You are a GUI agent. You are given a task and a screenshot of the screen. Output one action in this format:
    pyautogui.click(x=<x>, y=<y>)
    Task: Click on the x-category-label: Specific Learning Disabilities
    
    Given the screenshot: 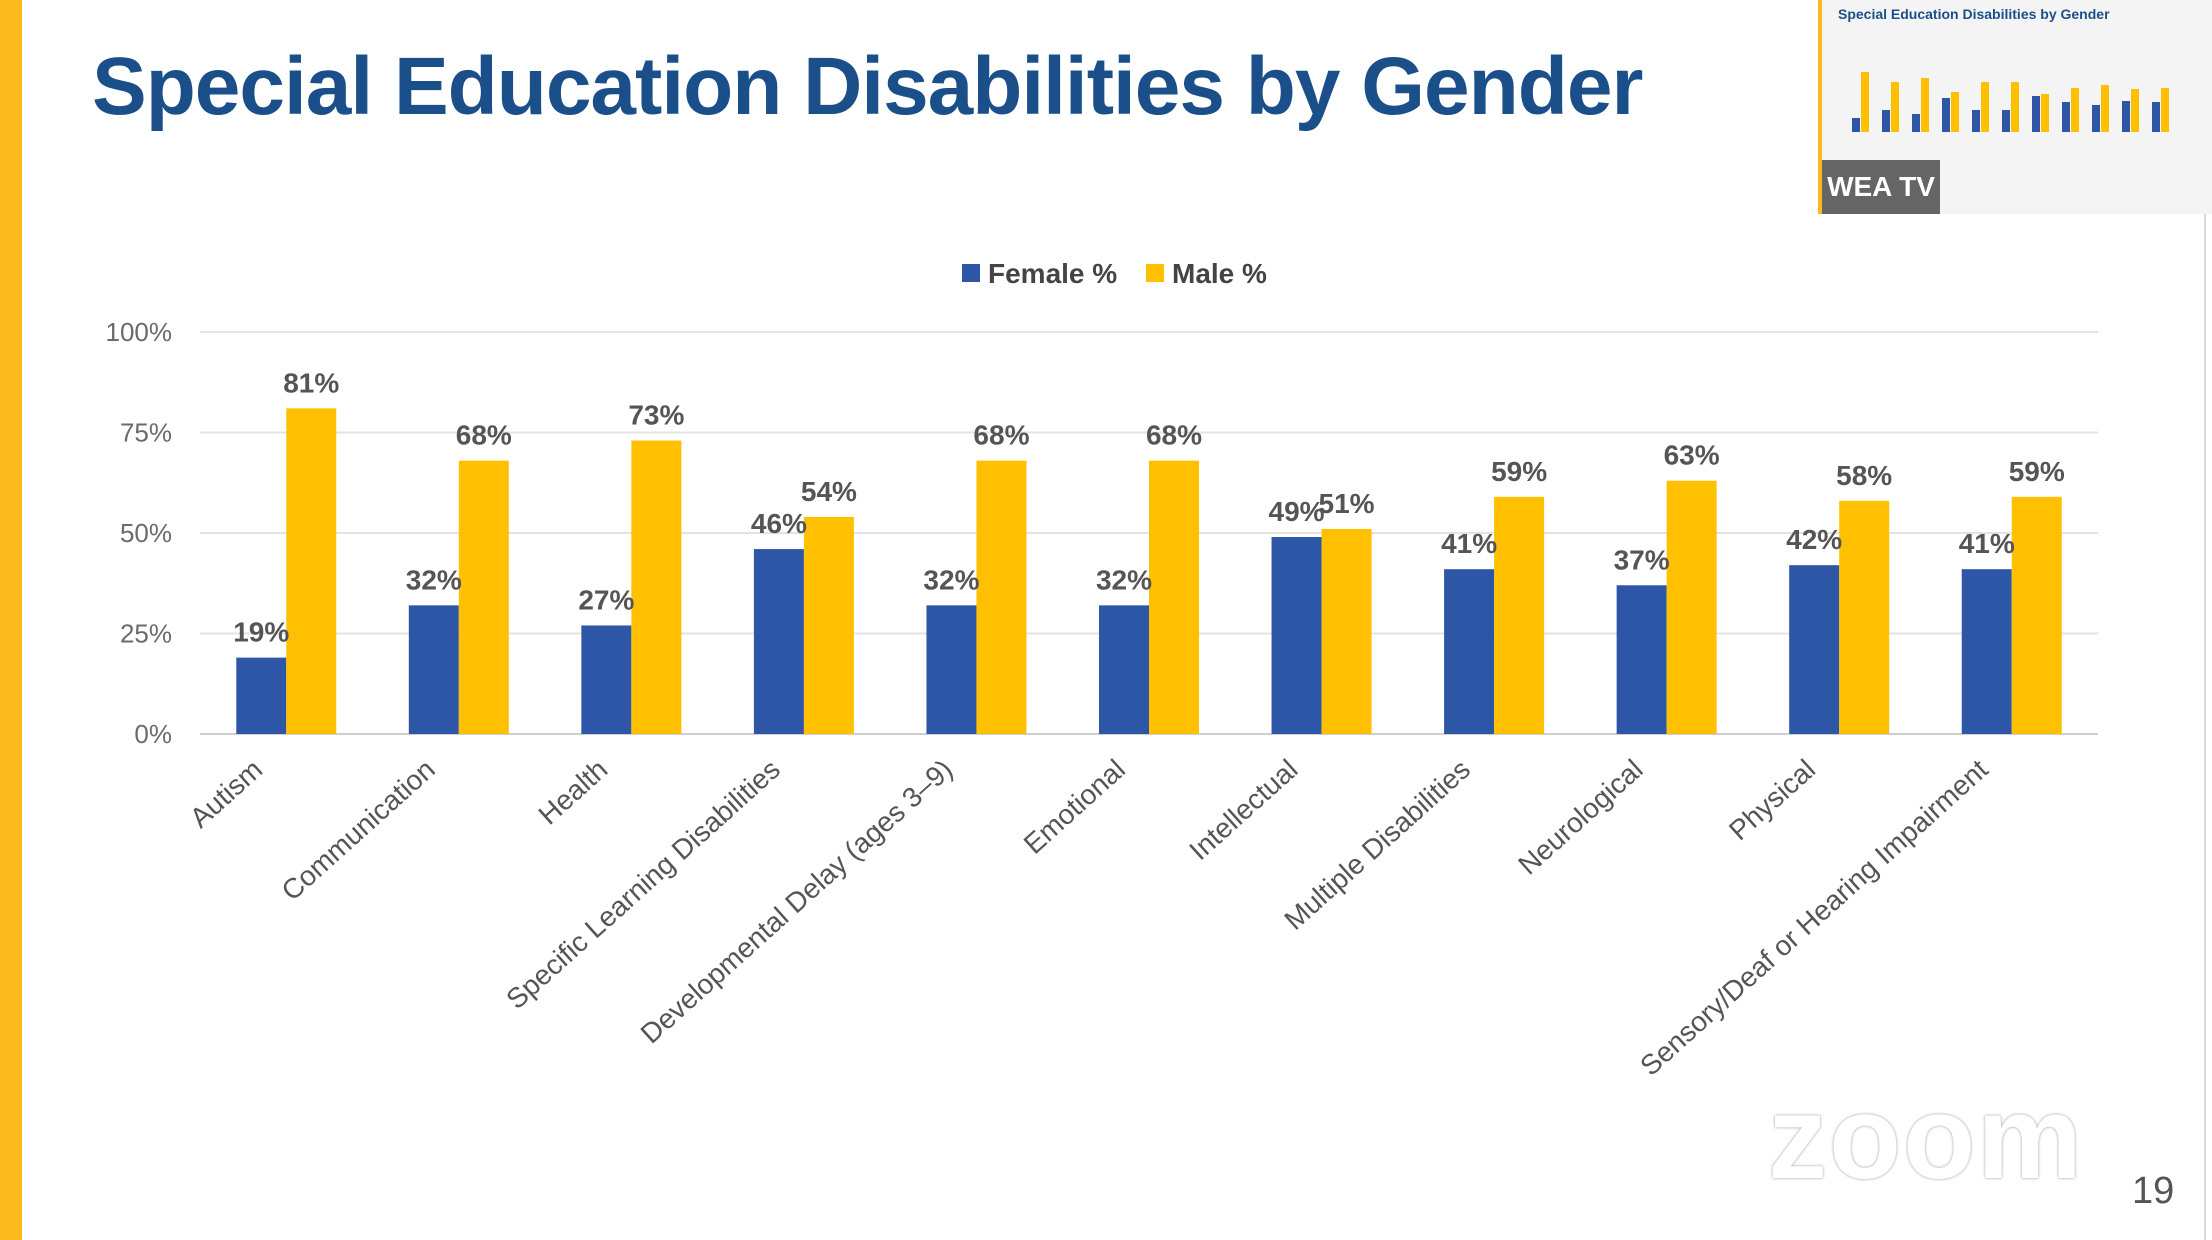 What is the action you would take?
    pyautogui.click(x=643, y=884)
    